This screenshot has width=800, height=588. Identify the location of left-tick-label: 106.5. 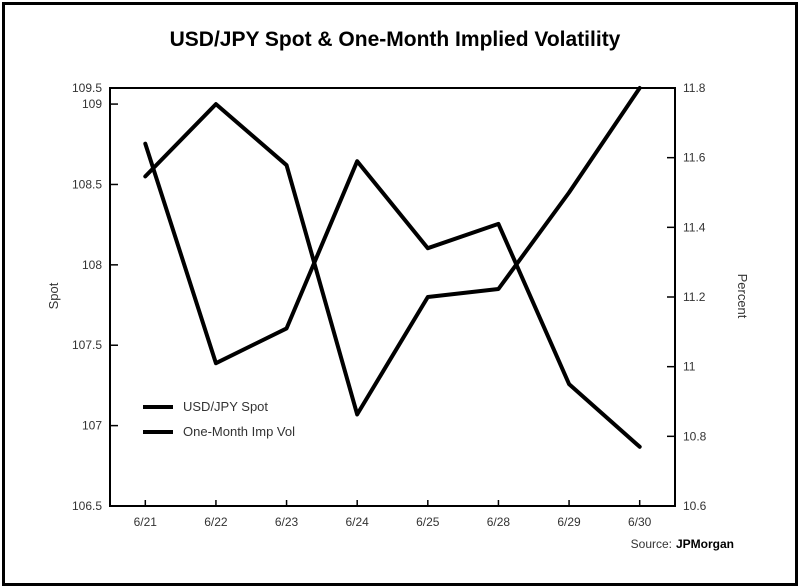
(87, 506).